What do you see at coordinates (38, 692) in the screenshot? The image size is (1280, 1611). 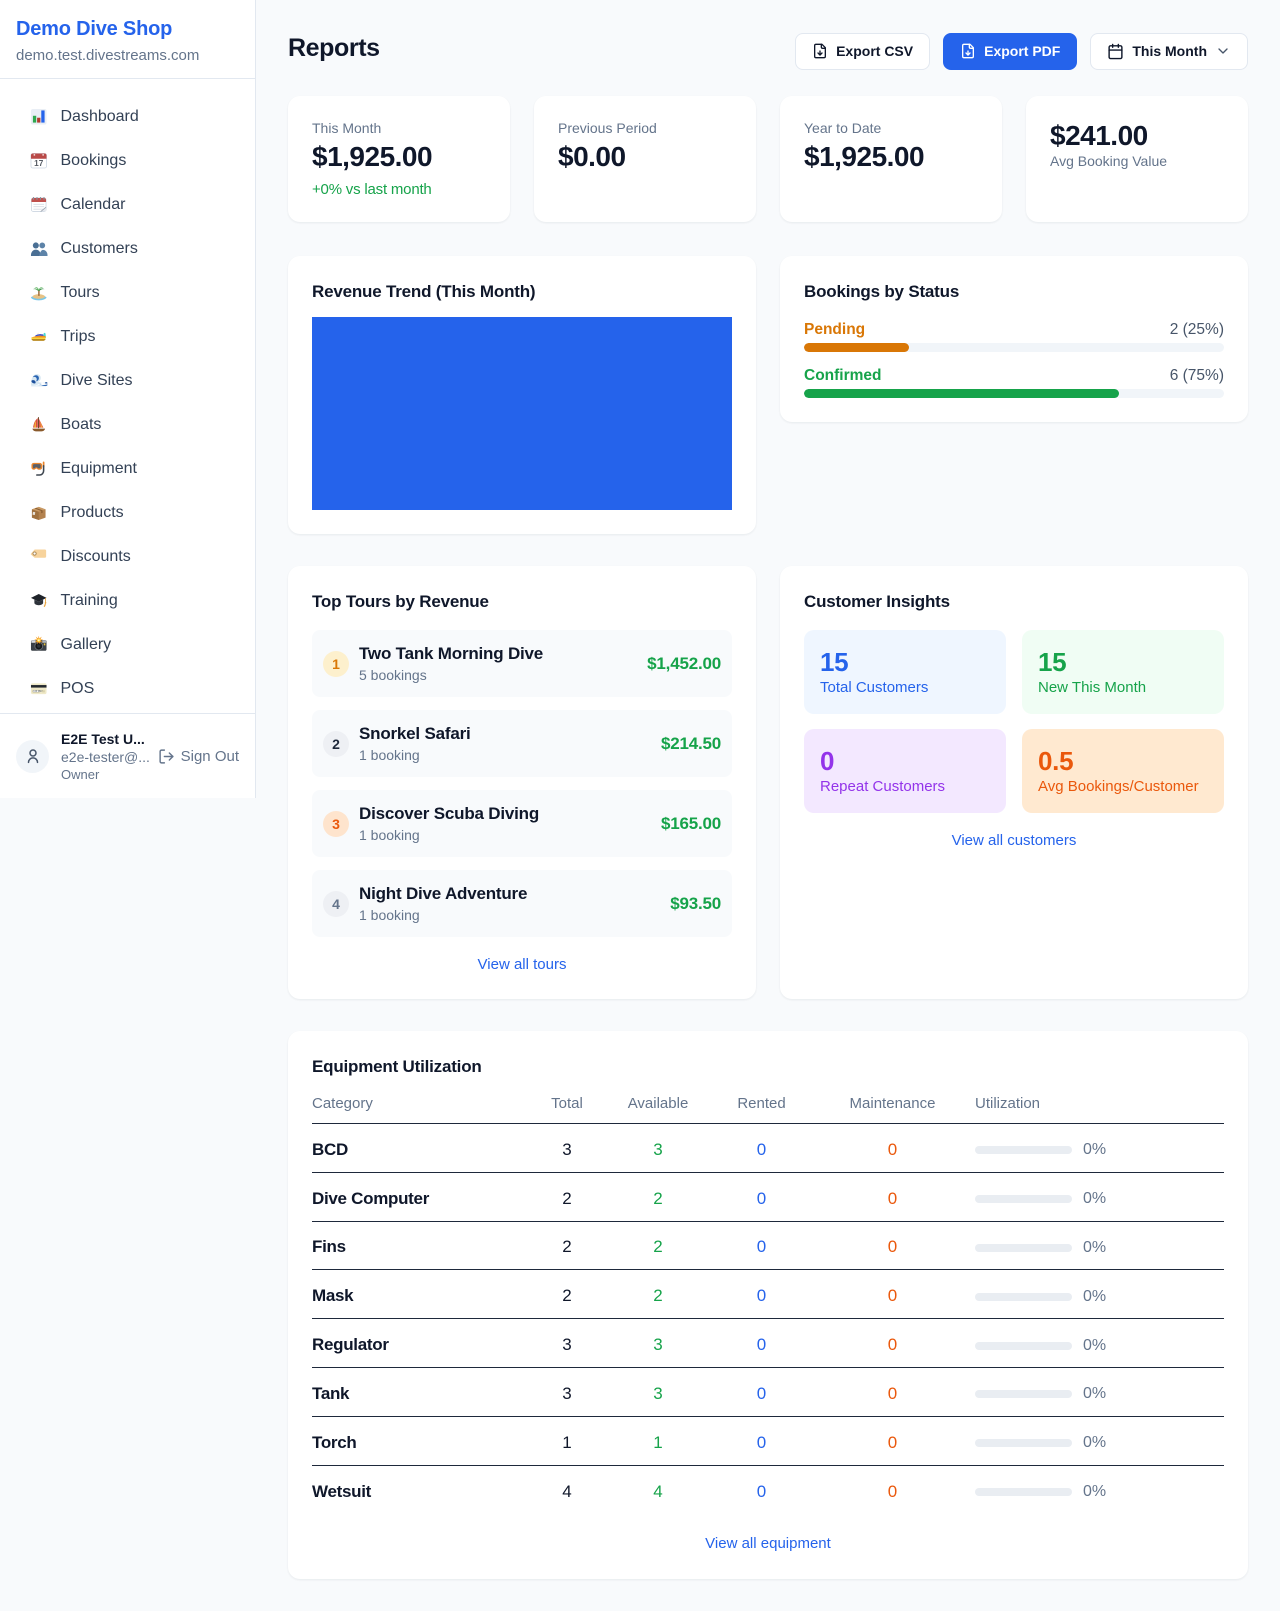 I see `svg-text: 123 4567` at bounding box center [38, 692].